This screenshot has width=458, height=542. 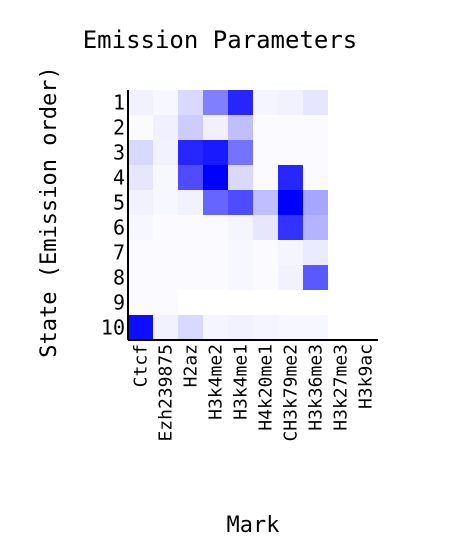 What do you see at coordinates (119, 153) in the screenshot?
I see `row-label: 3` at bounding box center [119, 153].